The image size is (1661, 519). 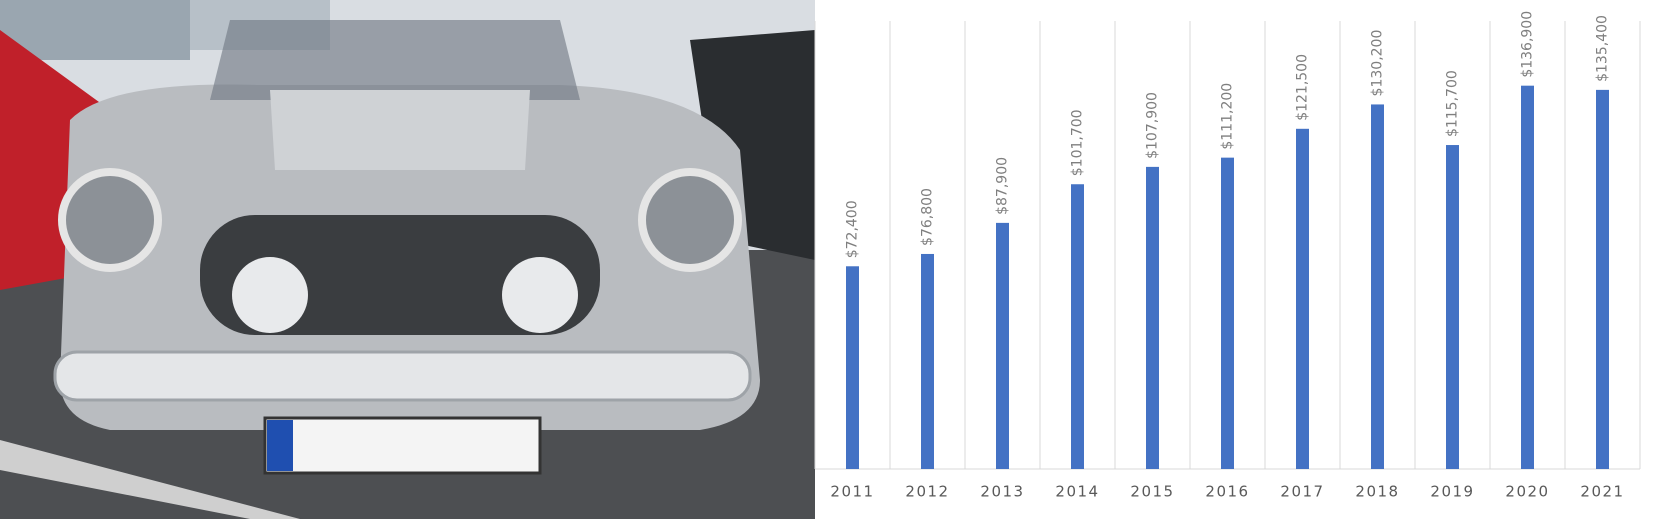 I want to click on data-label: $107,900, so click(x=1153, y=125).